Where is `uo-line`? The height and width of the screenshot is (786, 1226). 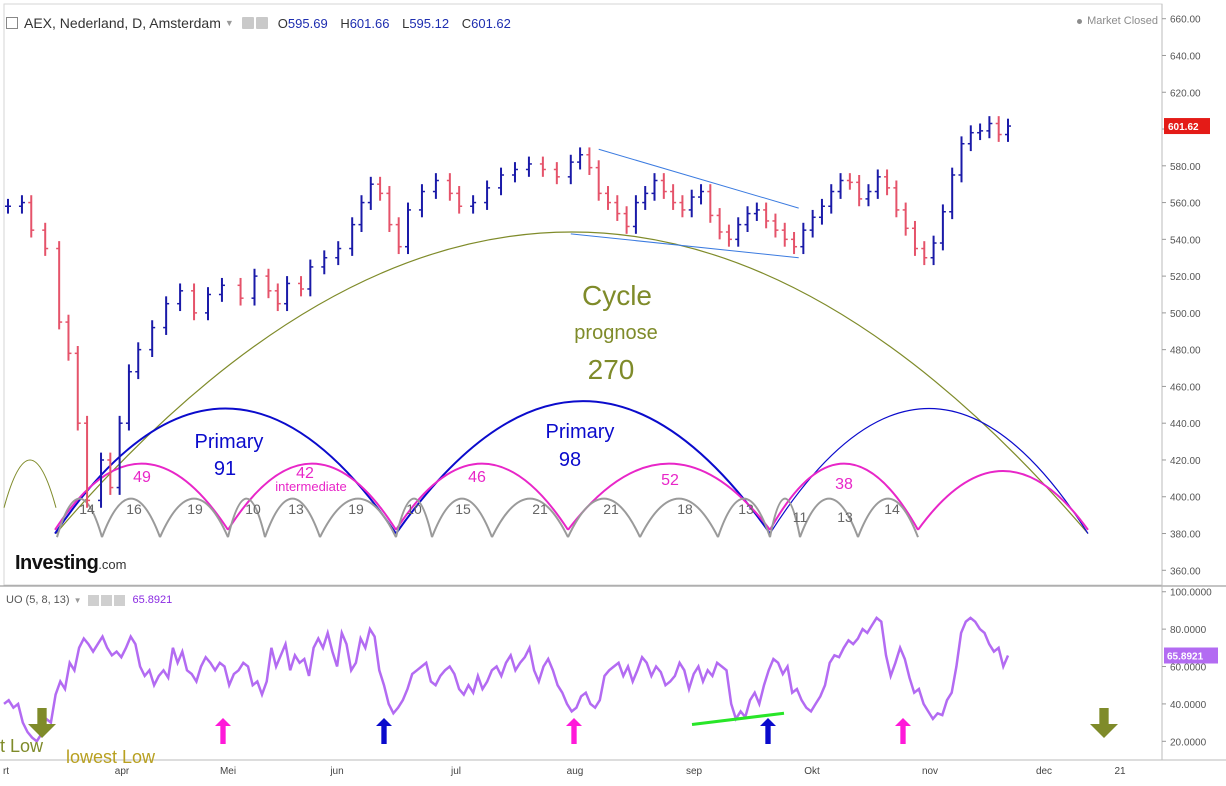
uo-line is located at coordinates (506, 680).